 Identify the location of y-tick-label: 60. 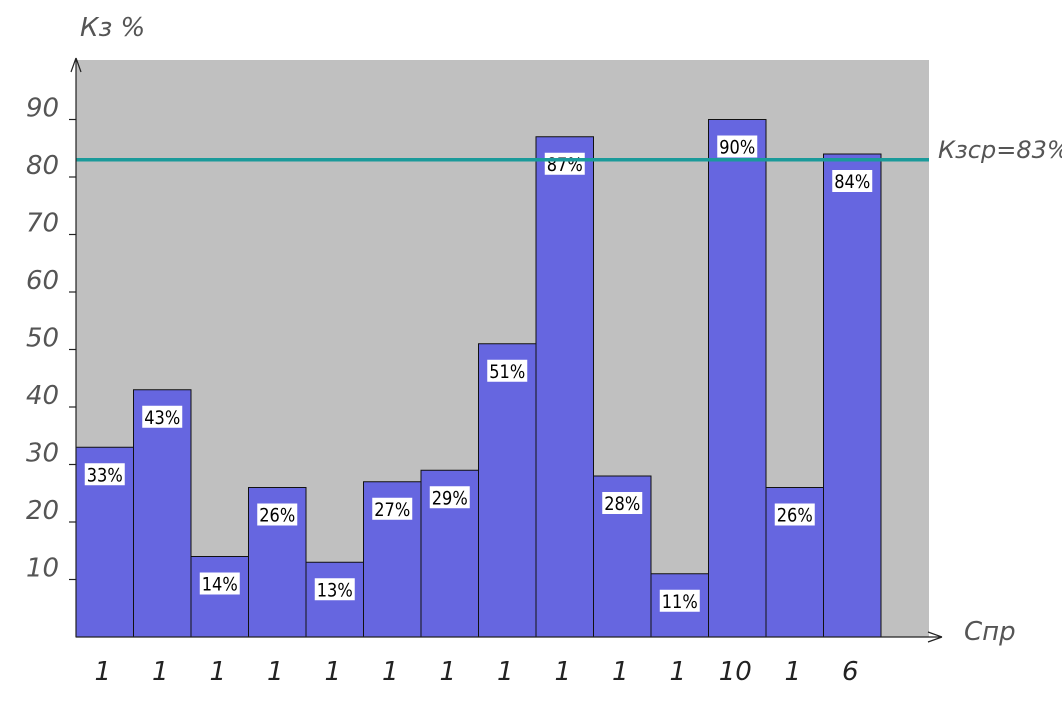
(42, 281).